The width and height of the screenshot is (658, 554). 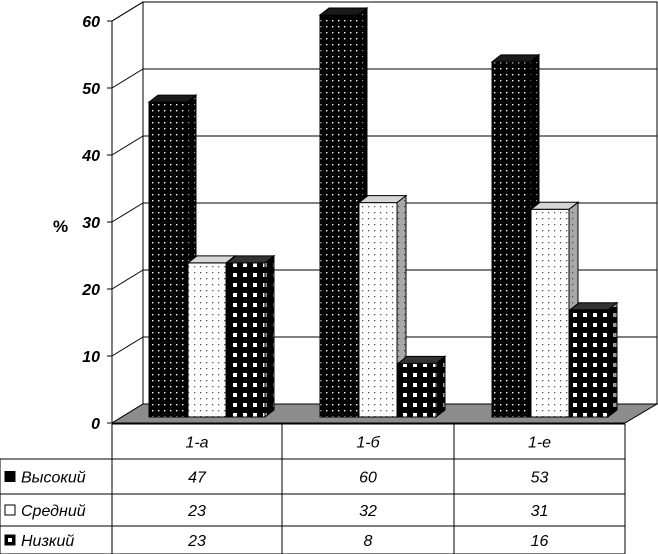 What do you see at coordinates (10, 540) in the screenshot?
I see `legend-swatch-inner` at bounding box center [10, 540].